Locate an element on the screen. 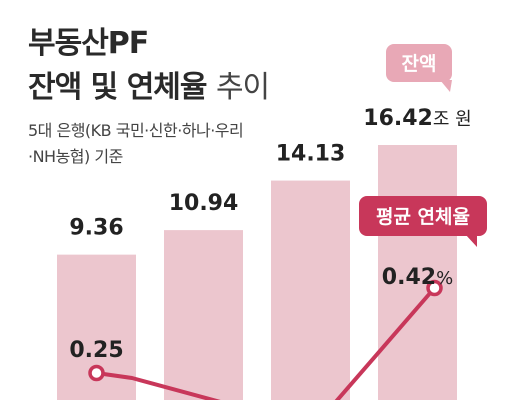 This screenshot has width=511, height=400. rate-value-label-0: 0.25 is located at coordinates (96, 350).